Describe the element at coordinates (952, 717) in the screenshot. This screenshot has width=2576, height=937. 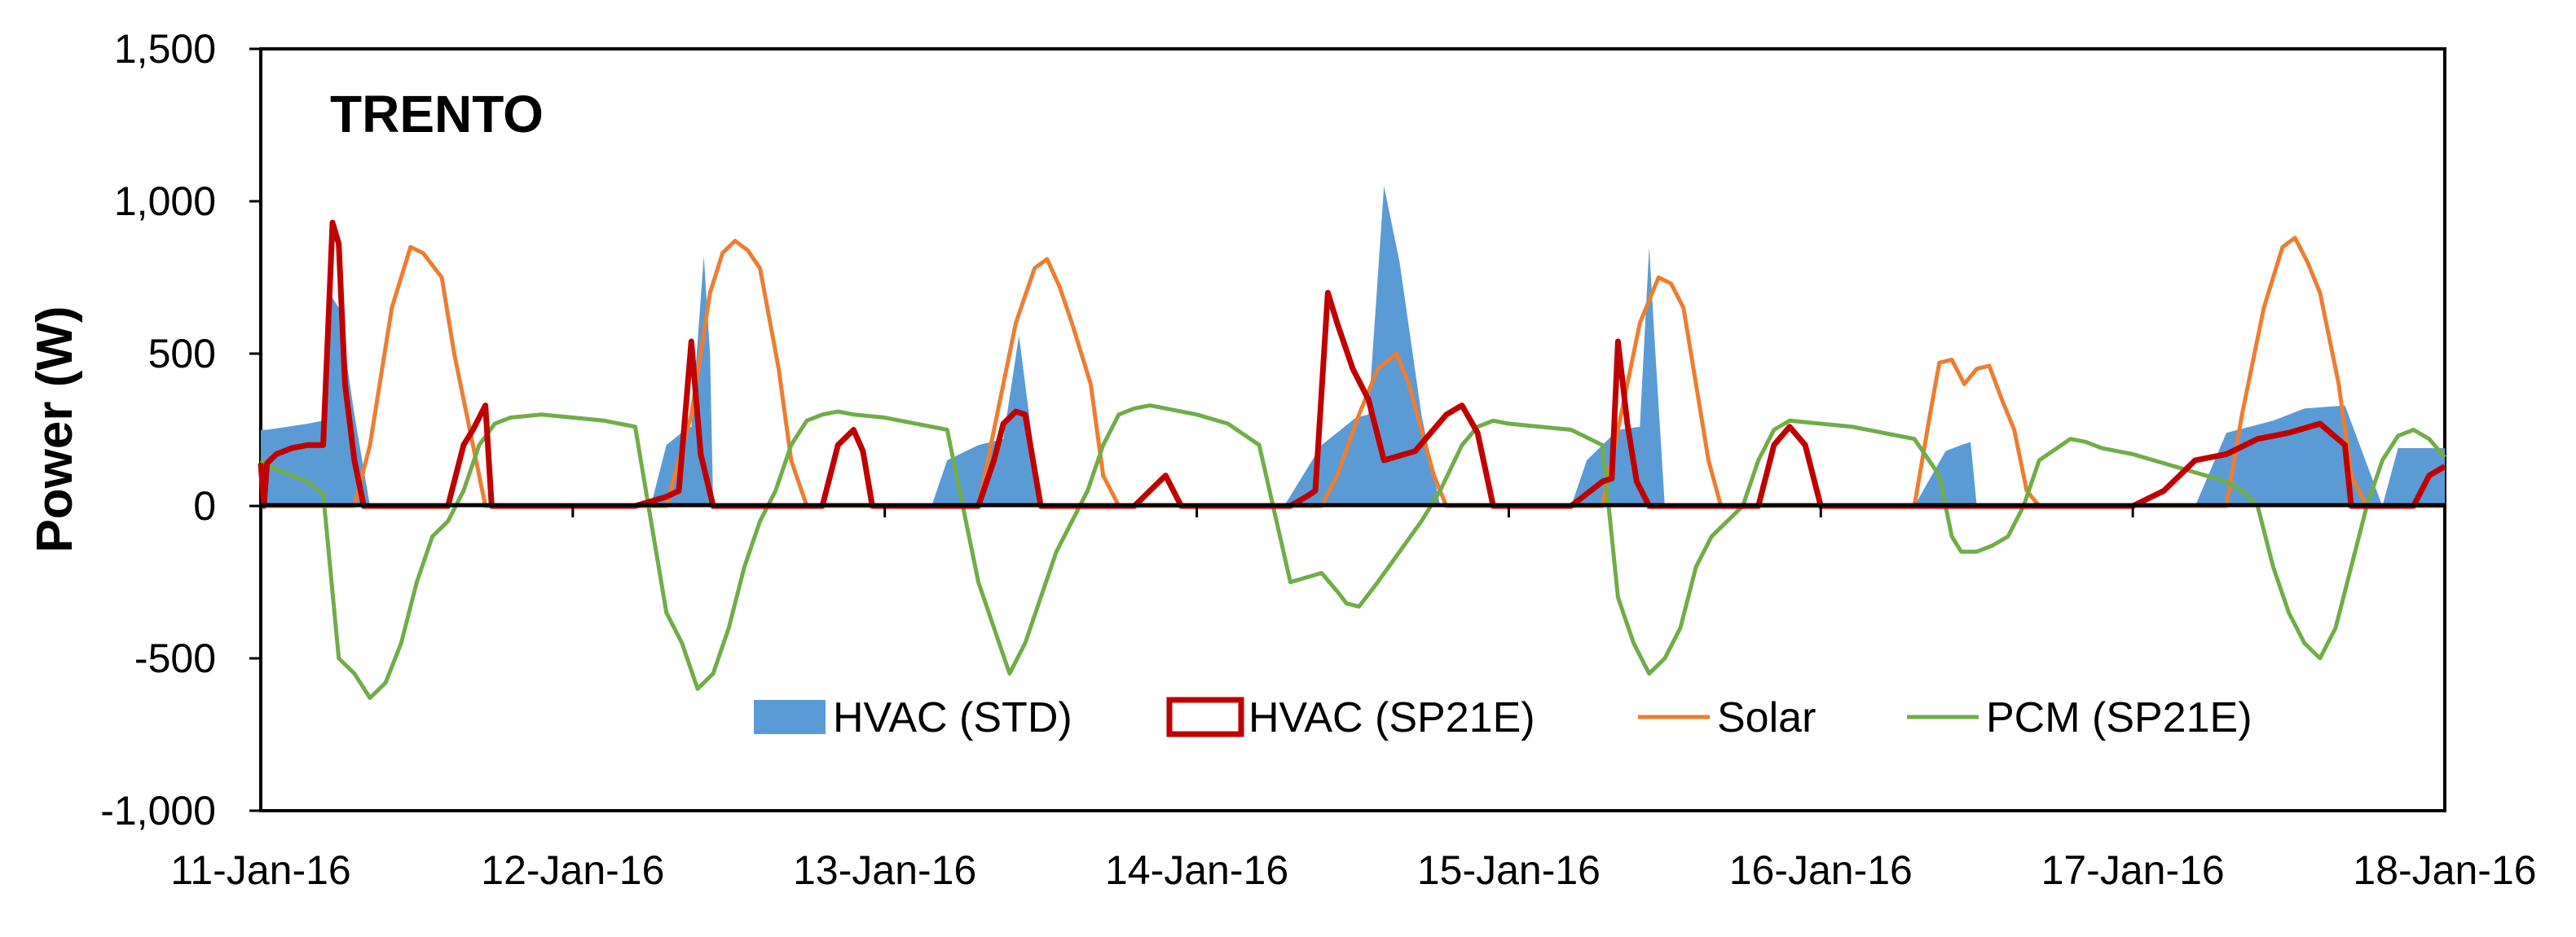
I see `legend-label: HVAC (STD)` at that location.